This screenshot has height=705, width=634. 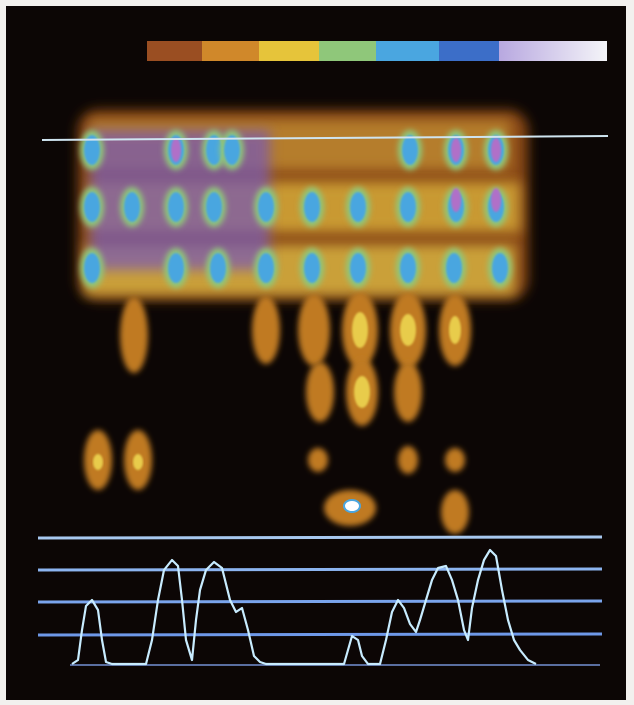 I want to click on color-scale, so click(x=377, y=51).